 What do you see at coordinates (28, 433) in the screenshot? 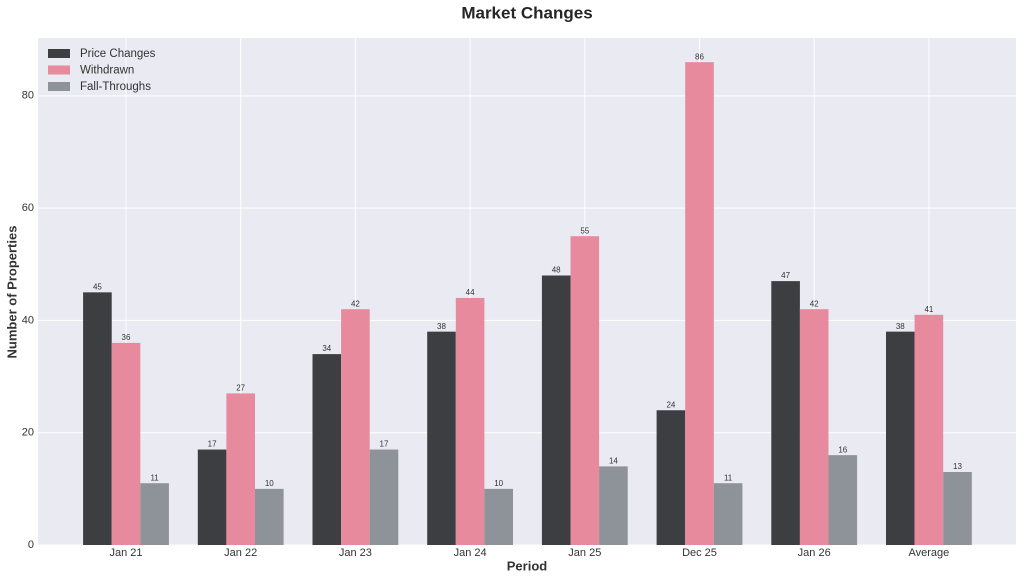
I see `y-tick-label: 20` at bounding box center [28, 433].